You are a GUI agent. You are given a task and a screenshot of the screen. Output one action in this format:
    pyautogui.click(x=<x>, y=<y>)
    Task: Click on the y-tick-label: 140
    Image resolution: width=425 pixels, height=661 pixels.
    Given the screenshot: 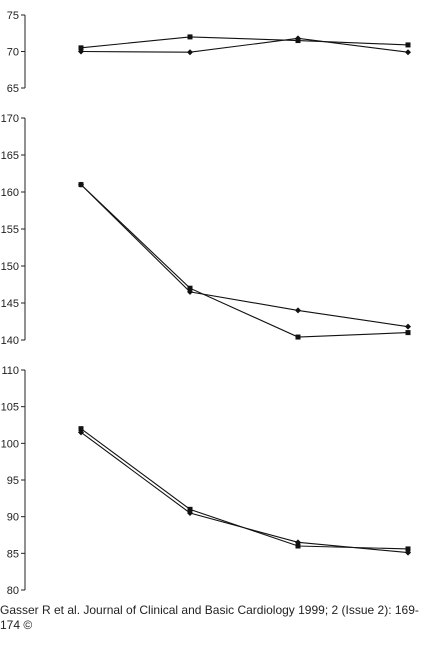 What is the action you would take?
    pyautogui.click(x=10, y=341)
    